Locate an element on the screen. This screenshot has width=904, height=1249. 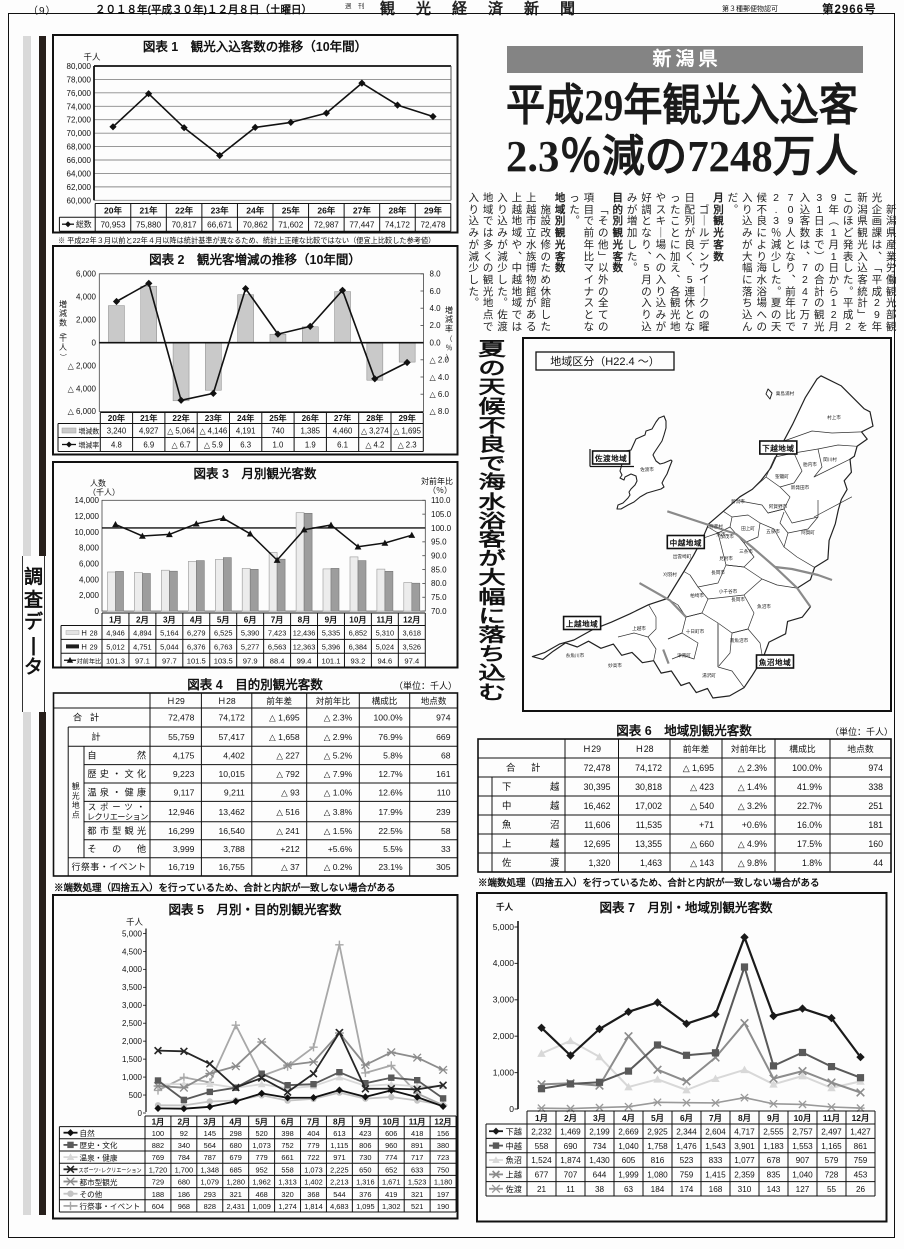
svg-text: 1,183 is located at coordinates (773, 1146).